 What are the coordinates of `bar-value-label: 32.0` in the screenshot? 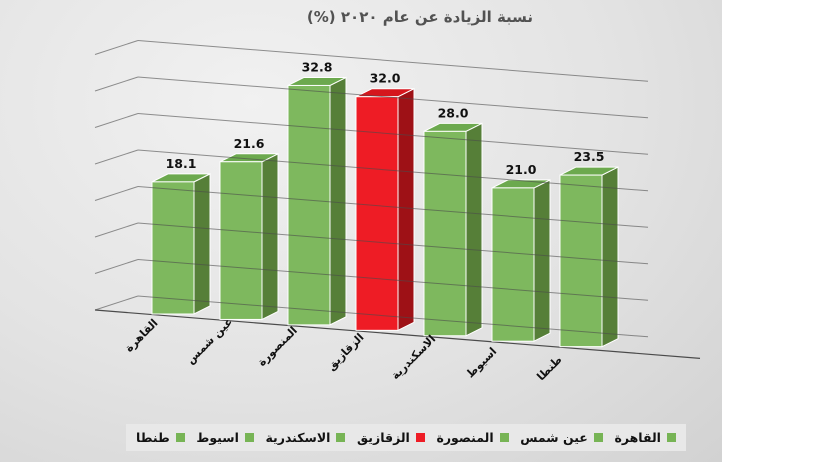 It's located at (385, 78).